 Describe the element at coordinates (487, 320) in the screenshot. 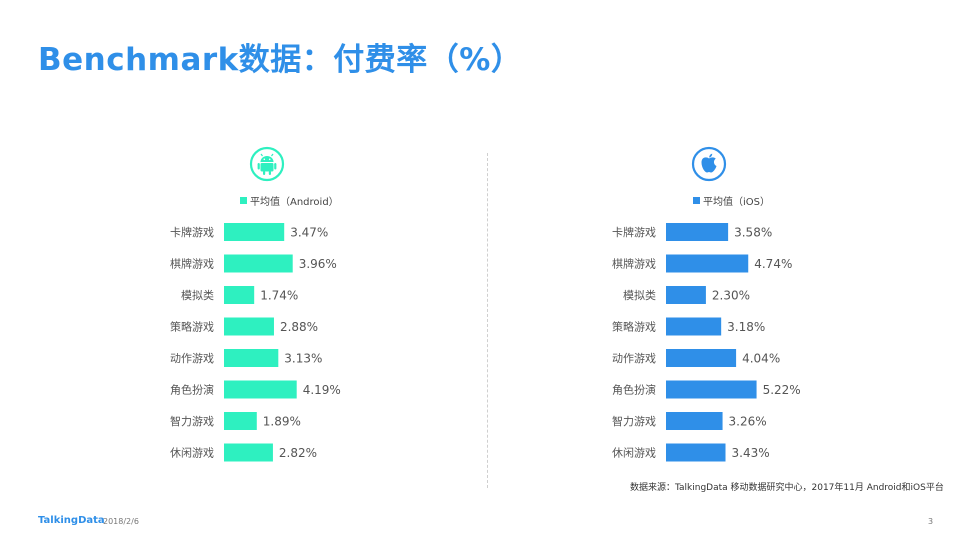

I see `center-divider` at that location.